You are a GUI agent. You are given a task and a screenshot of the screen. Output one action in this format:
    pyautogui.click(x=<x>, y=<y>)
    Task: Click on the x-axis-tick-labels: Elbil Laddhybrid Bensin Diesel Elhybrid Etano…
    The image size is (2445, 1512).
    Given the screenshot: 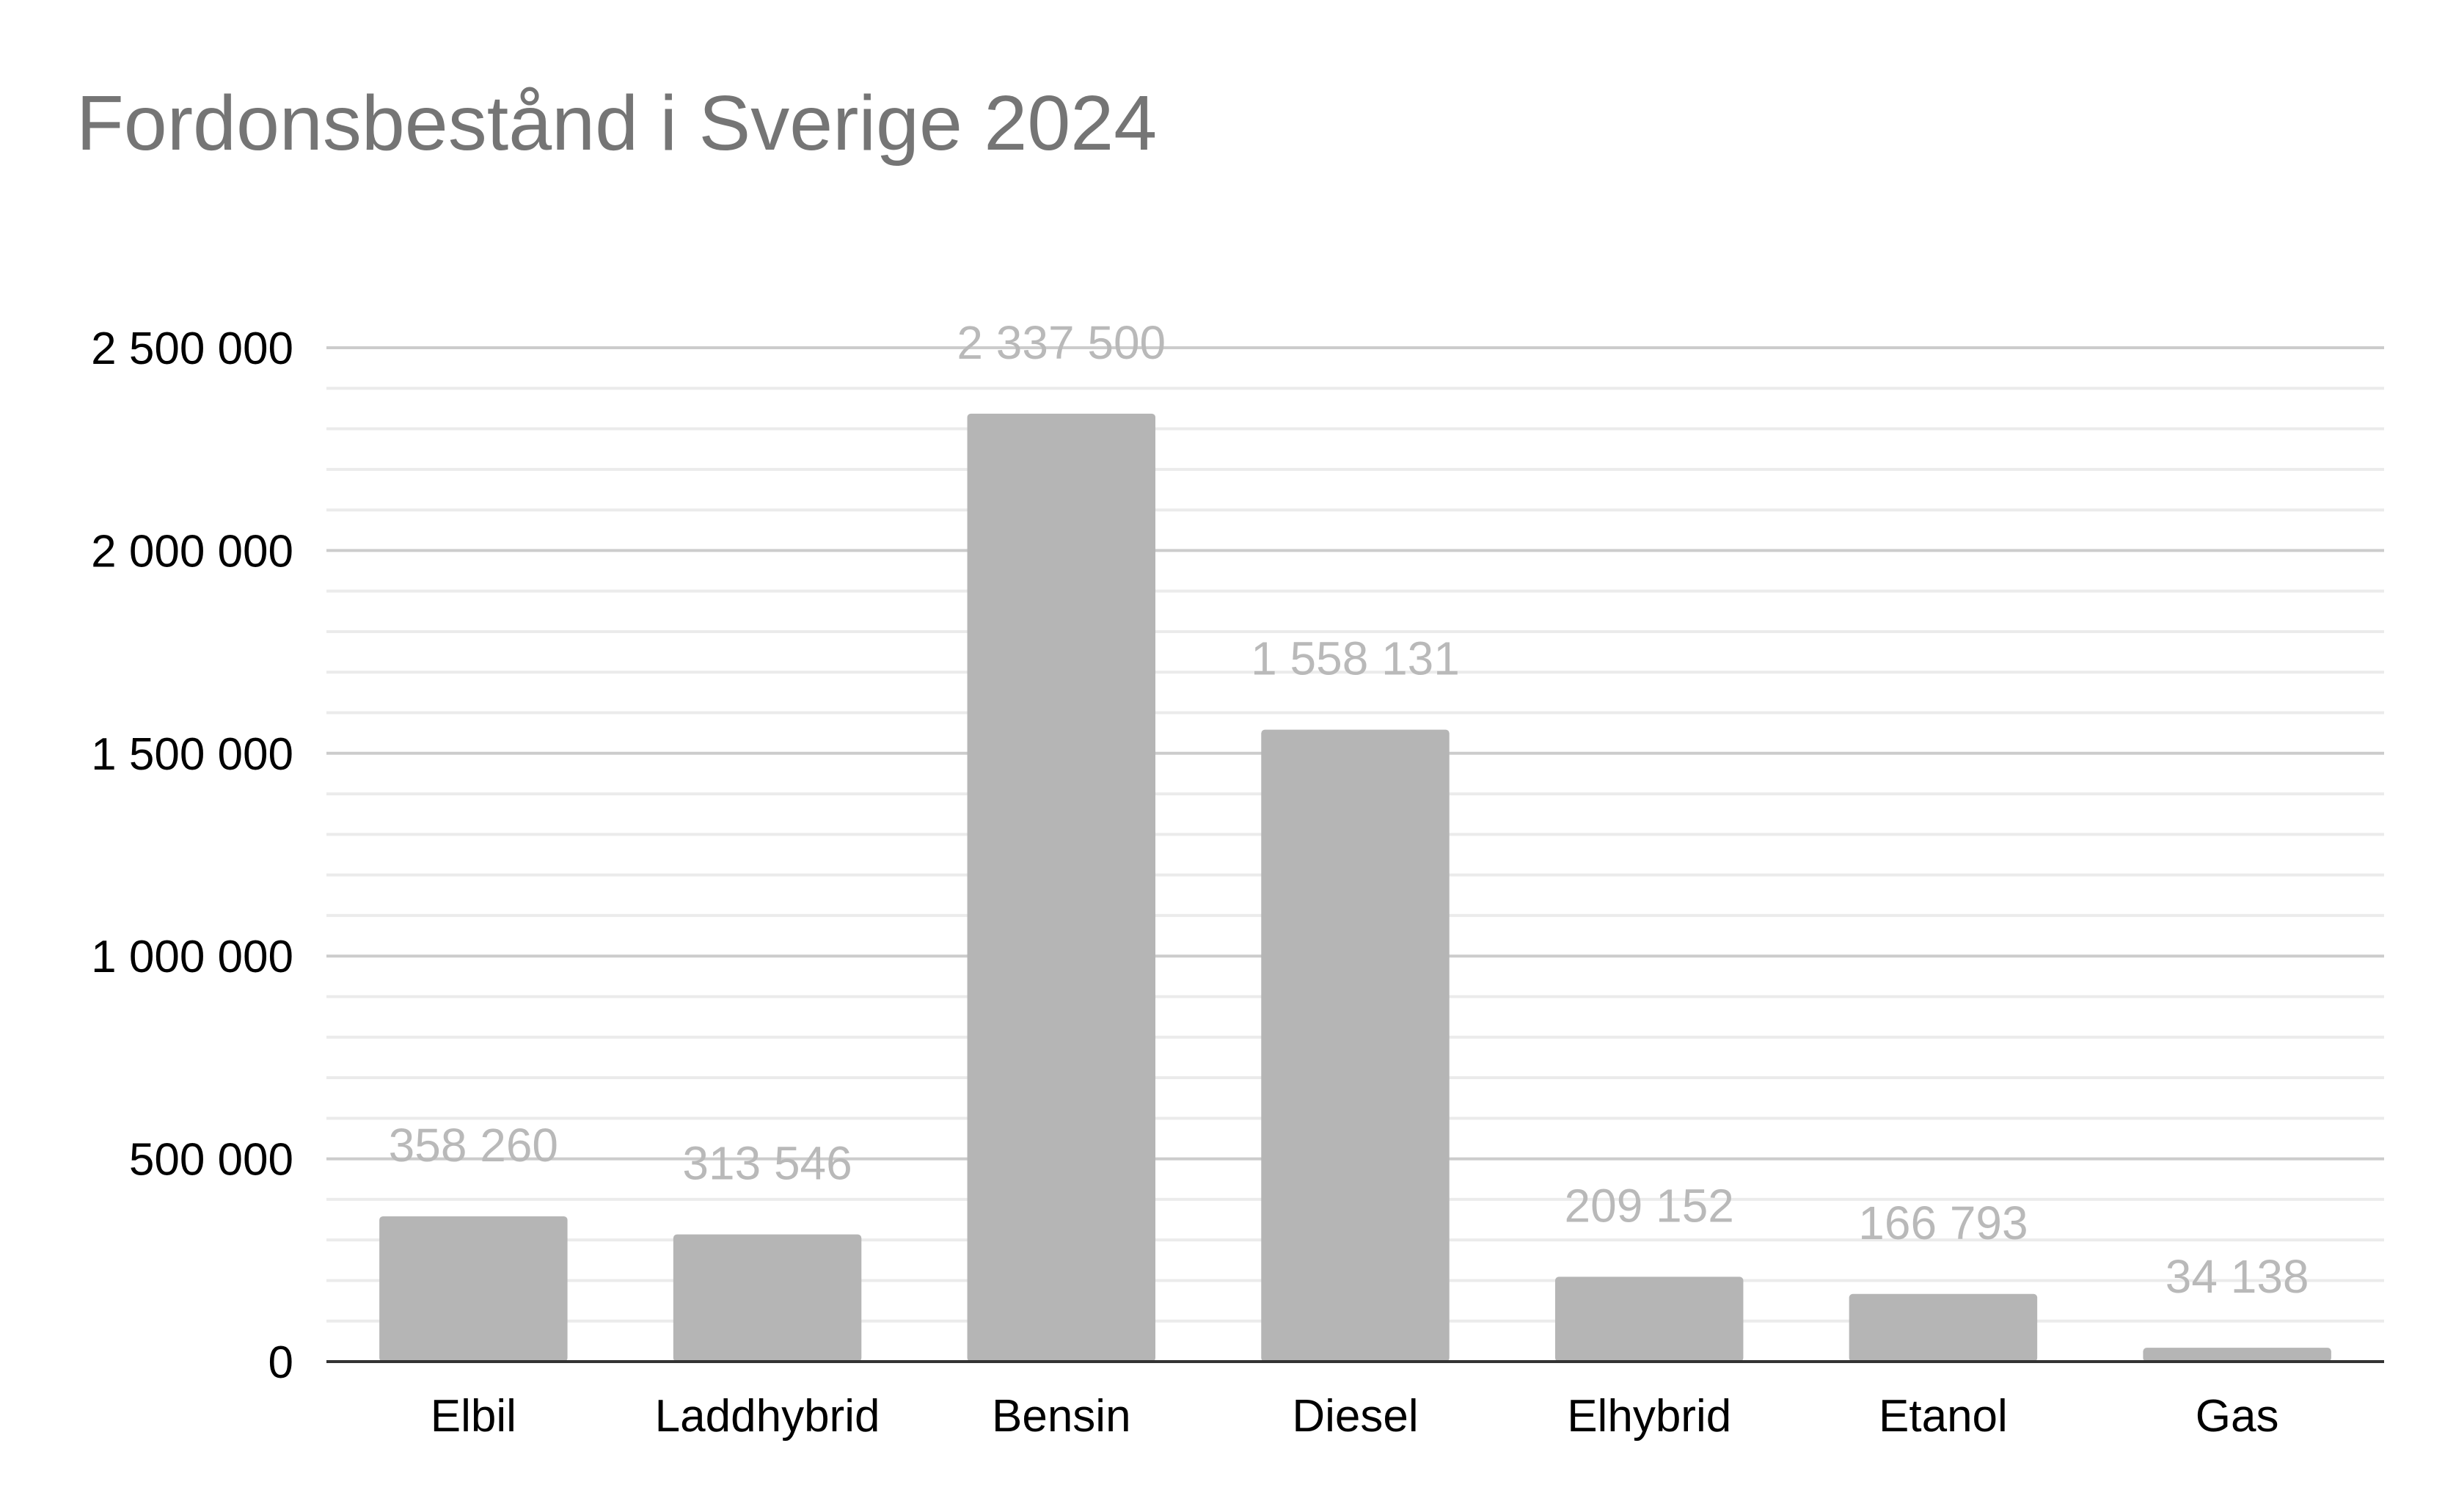 What is the action you would take?
    pyautogui.click(x=1355, y=1417)
    